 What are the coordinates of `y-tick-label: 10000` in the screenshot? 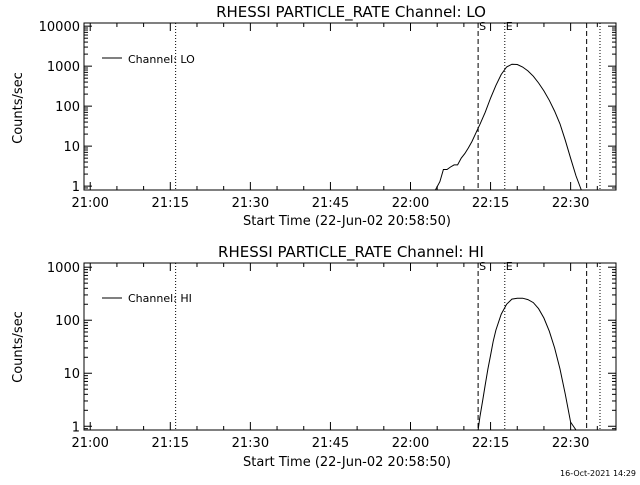 It's located at (59, 27).